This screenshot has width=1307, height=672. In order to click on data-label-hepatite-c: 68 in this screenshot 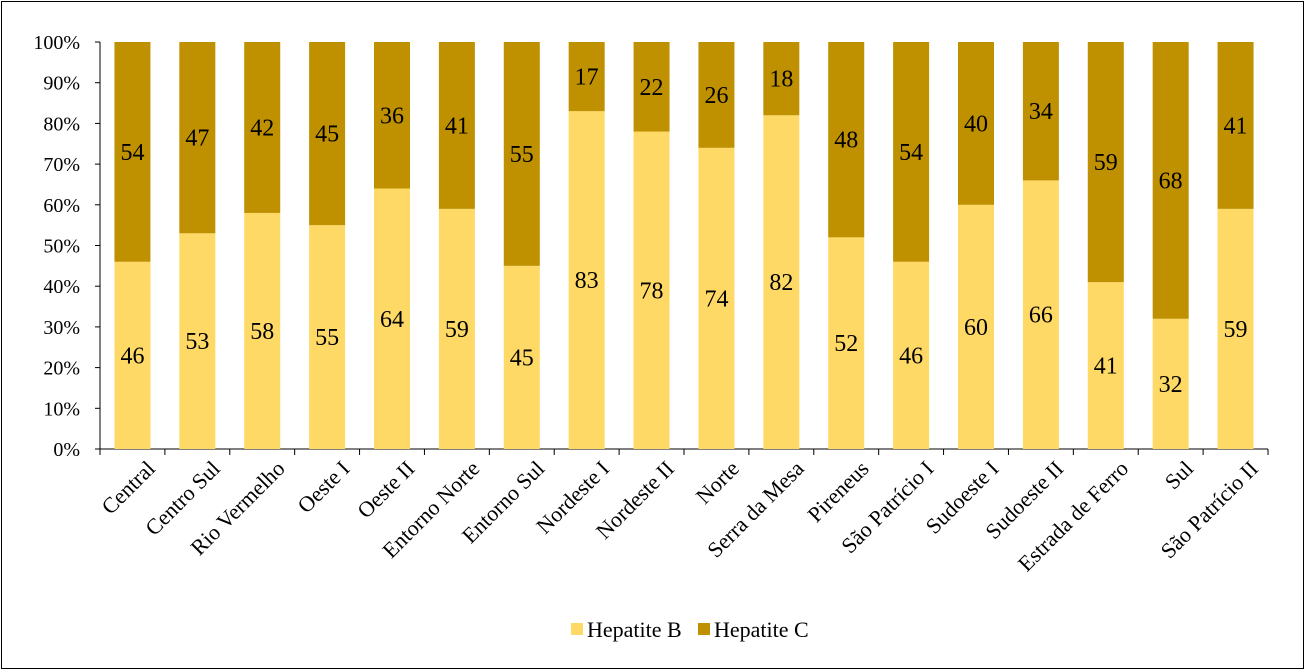, I will do `click(1171, 181)`.